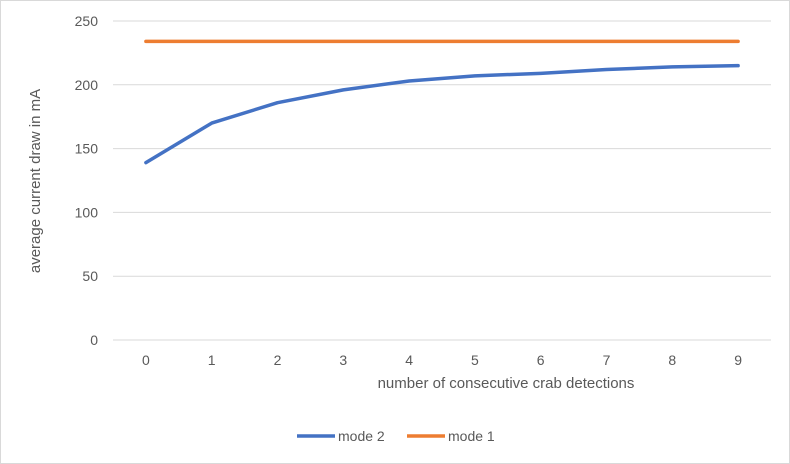 This screenshot has width=790, height=464. Describe the element at coordinates (396, 436) in the screenshot. I see `legend: mode 2 mode 1` at that location.